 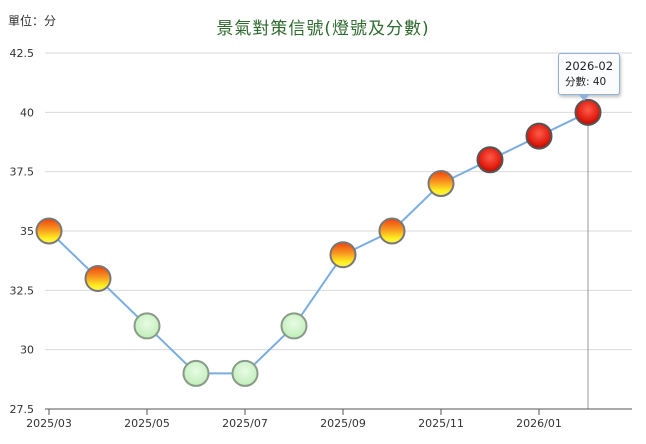 I want to click on x-tick-label: 2025/03, so click(x=49, y=423).